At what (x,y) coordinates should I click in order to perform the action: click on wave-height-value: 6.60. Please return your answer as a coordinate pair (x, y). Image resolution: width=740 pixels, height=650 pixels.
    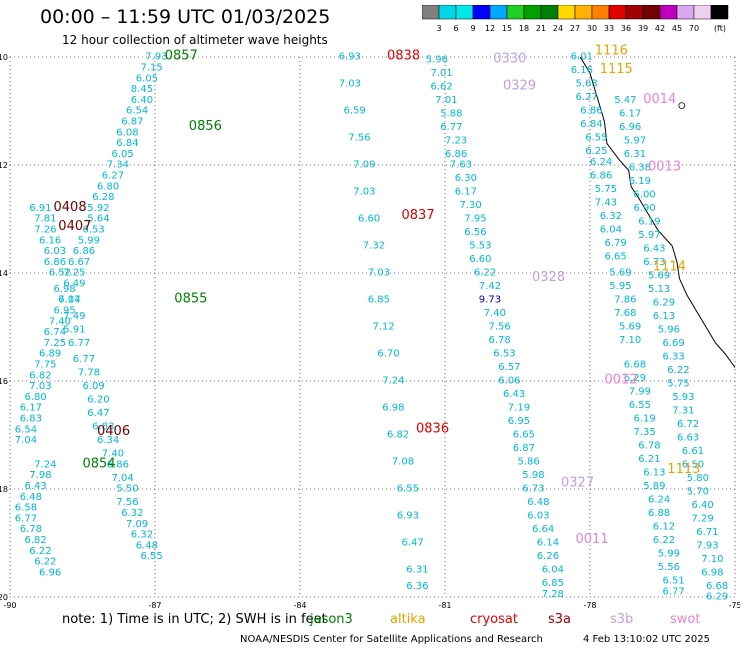
    Looking at the image, I should click on (369, 219).